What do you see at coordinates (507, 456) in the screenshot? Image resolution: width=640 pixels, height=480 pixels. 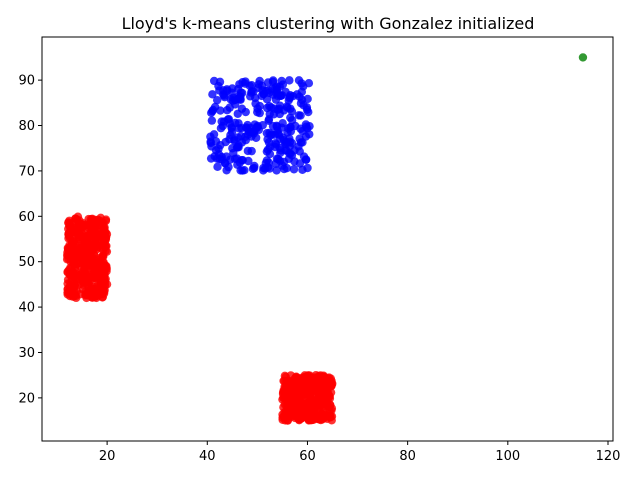 I see `x-tick-label: 100` at bounding box center [507, 456].